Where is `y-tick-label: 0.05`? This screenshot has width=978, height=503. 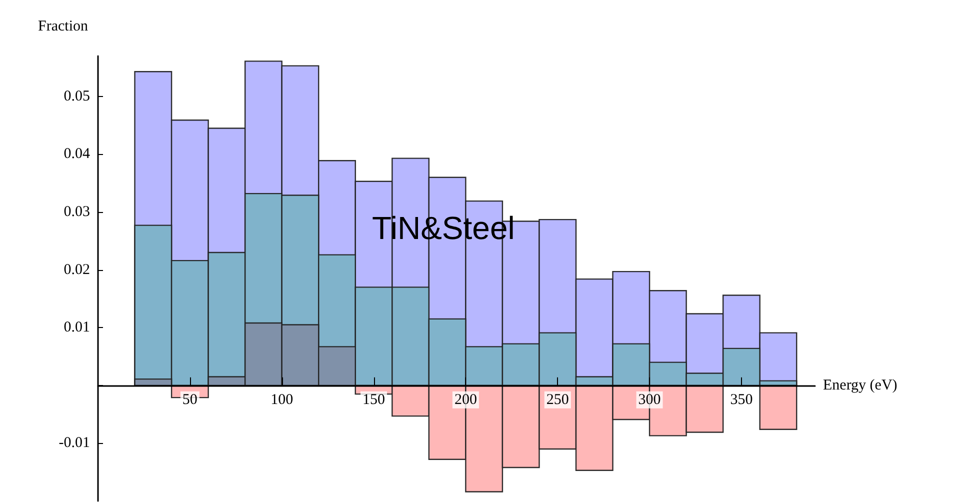
y-tick-label: 0.05 is located at coordinates (77, 96).